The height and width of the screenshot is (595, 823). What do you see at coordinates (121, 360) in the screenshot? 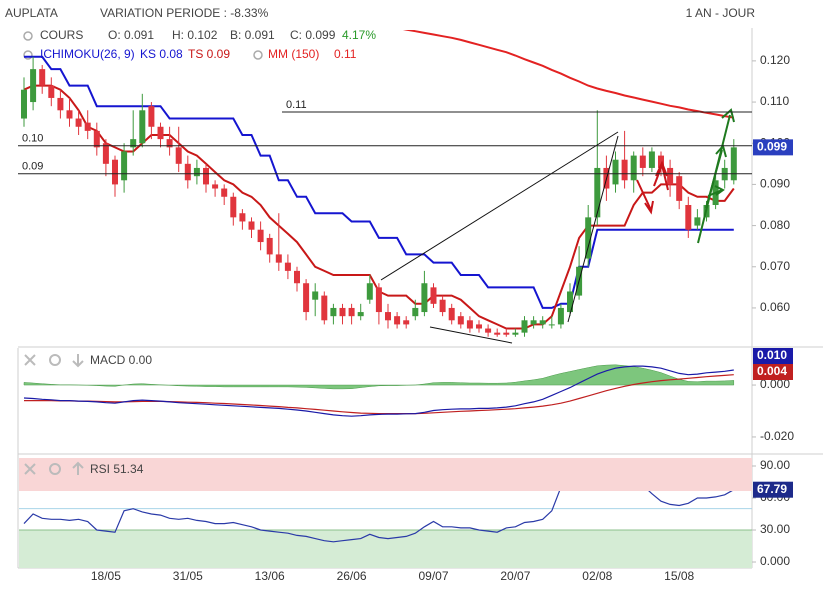
I see `macd-title: MACD 0.00` at bounding box center [121, 360].